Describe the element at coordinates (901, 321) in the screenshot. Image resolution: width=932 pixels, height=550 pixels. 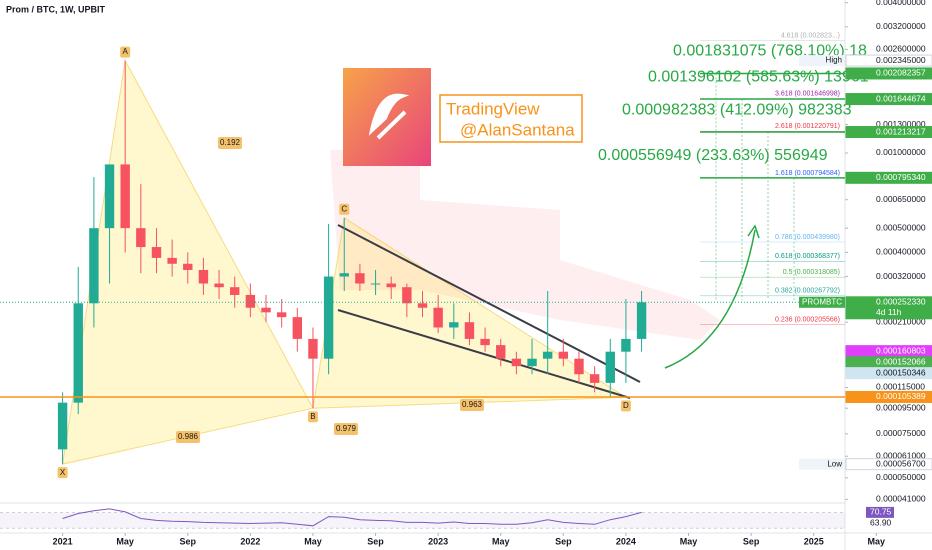
I see `y-tick-label: 0.000210000` at that location.